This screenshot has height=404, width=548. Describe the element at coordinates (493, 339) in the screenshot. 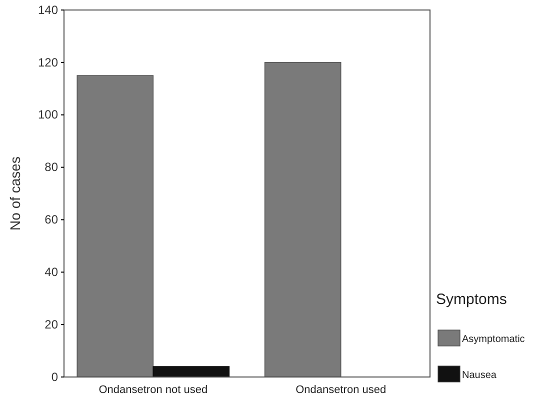

I see `legend-label: Asymptomatic` at that location.